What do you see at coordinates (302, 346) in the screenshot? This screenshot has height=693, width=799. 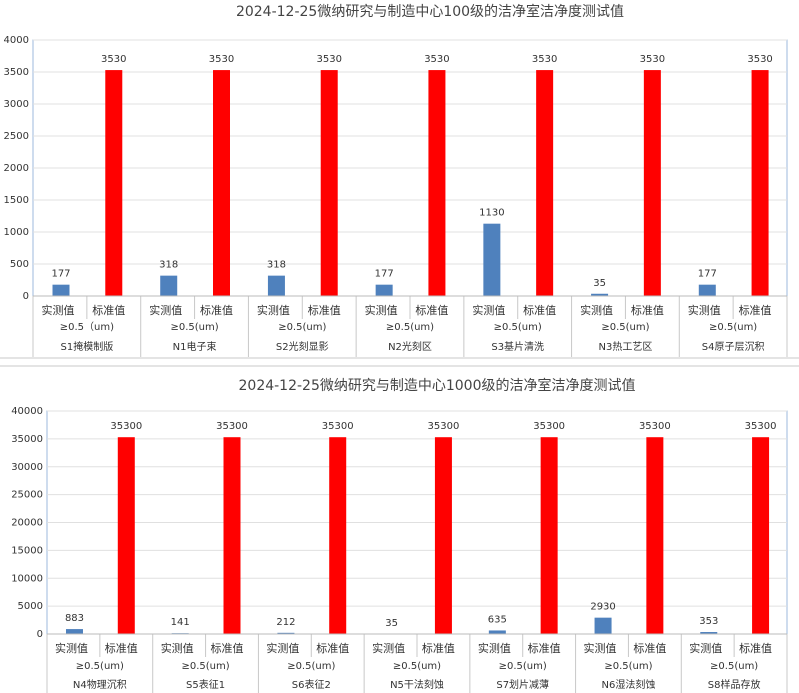 I see `x-tick-label: S2光刻显影` at bounding box center [302, 346].